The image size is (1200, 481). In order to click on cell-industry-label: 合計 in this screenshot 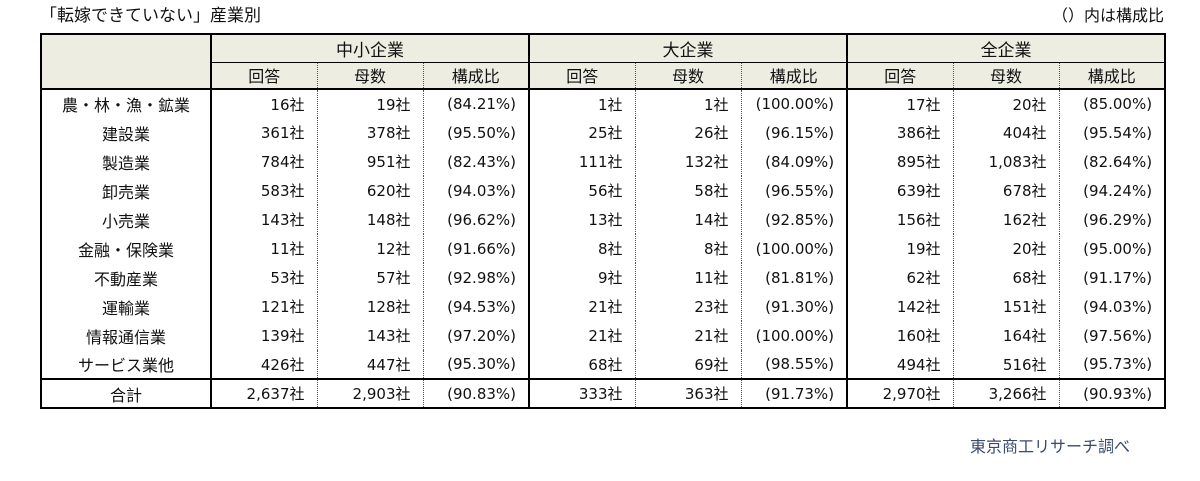, I will do `click(126, 393)`.